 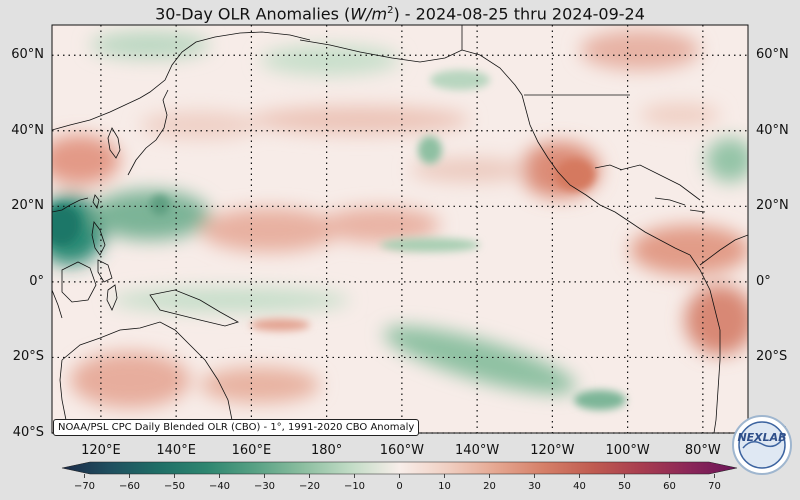 What do you see at coordinates (772, 206) in the screenshot?
I see `lat-label-right: 20°N` at bounding box center [772, 206].